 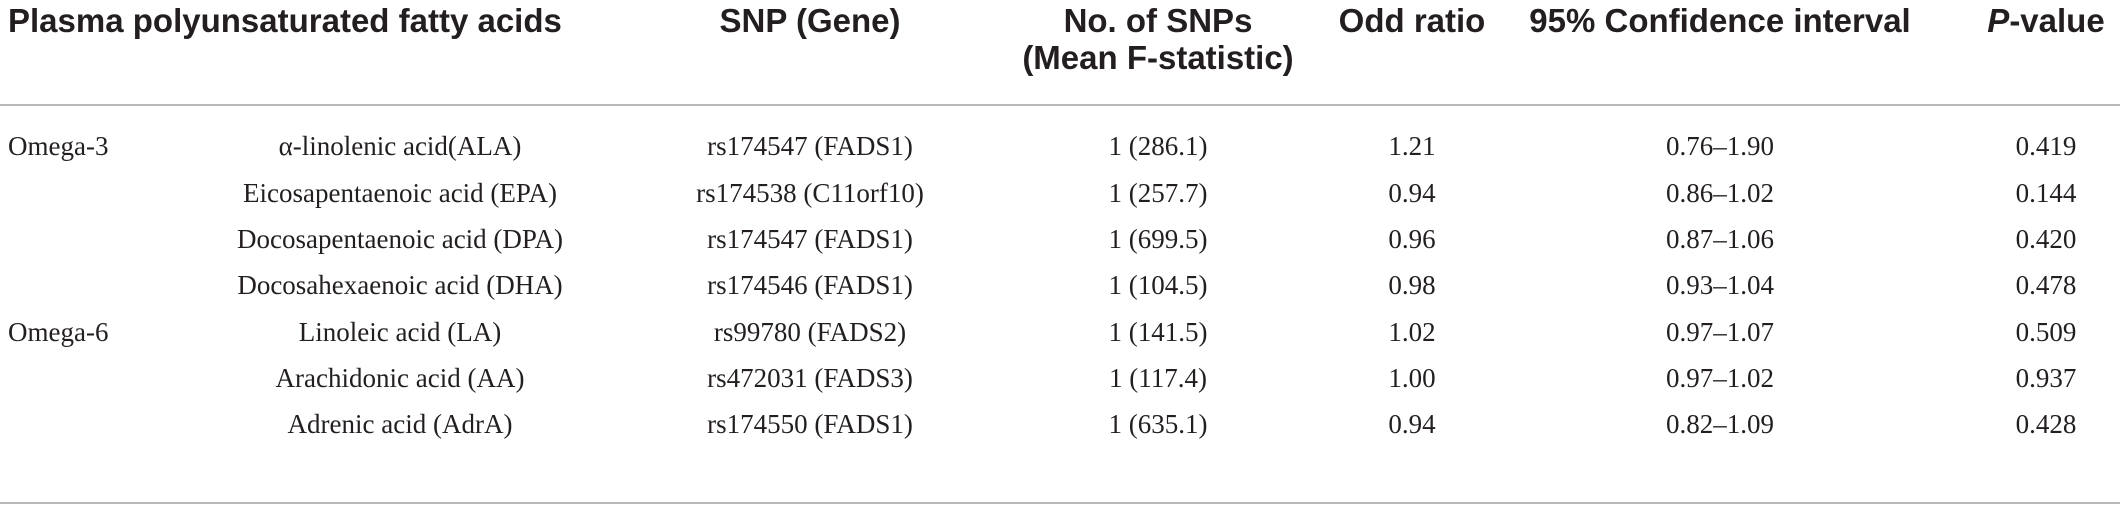 What do you see at coordinates (400, 146) in the screenshot?
I see `cell-fatty-acid: α-linolenic acid(ALA)` at bounding box center [400, 146].